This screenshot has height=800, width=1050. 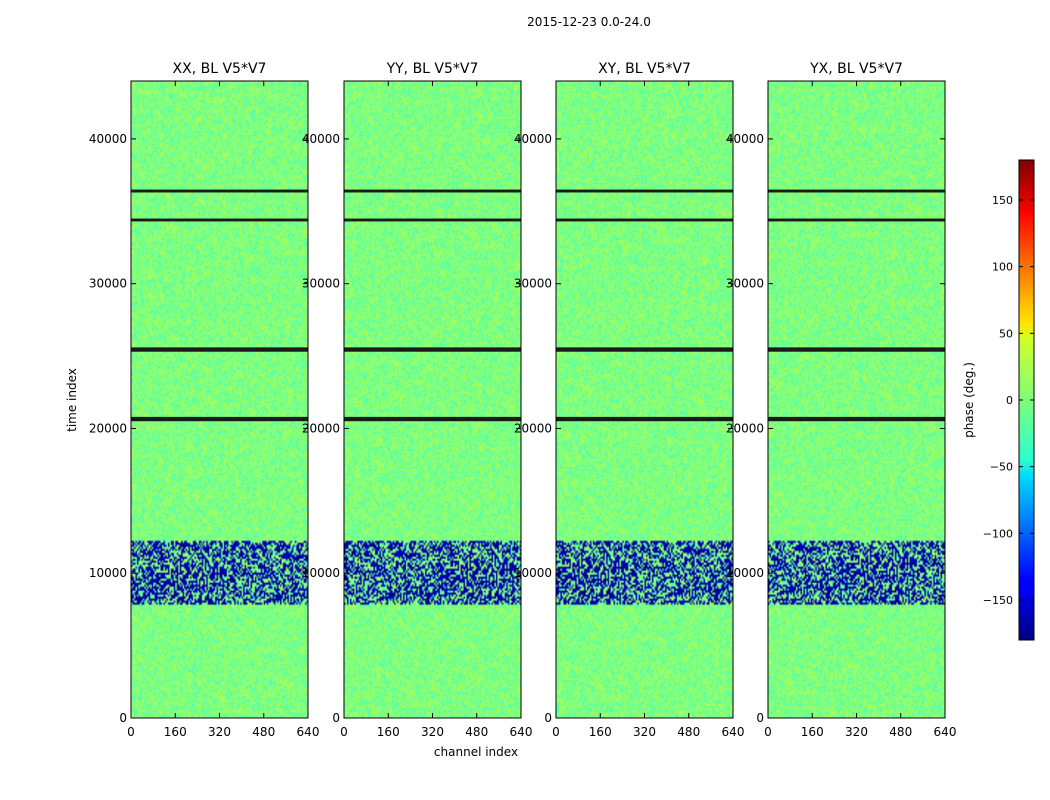 I want to click on colorbar-tick-label: −100, so click(x=998, y=533).